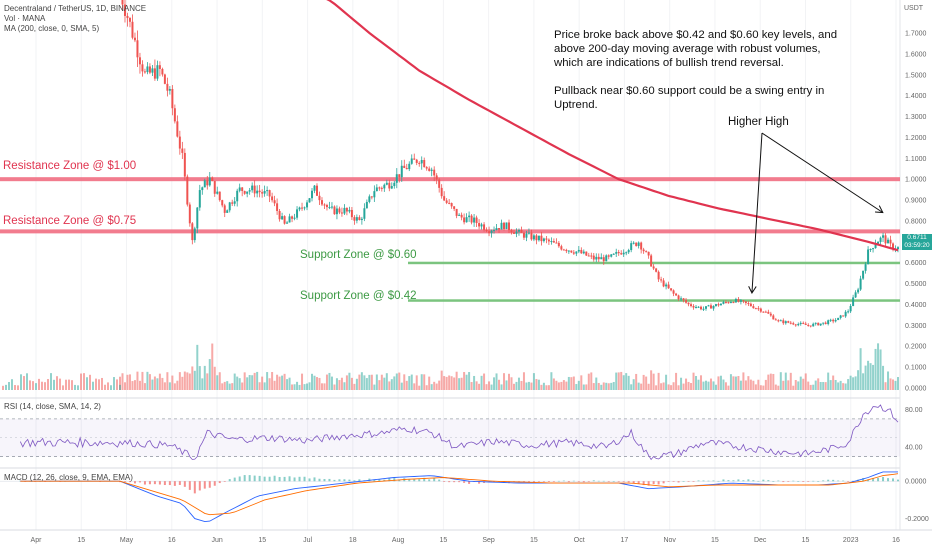 This screenshot has height=550, width=932. I want to click on ma-legend: MA (200, close, 0, SMA, 5), so click(52, 28).